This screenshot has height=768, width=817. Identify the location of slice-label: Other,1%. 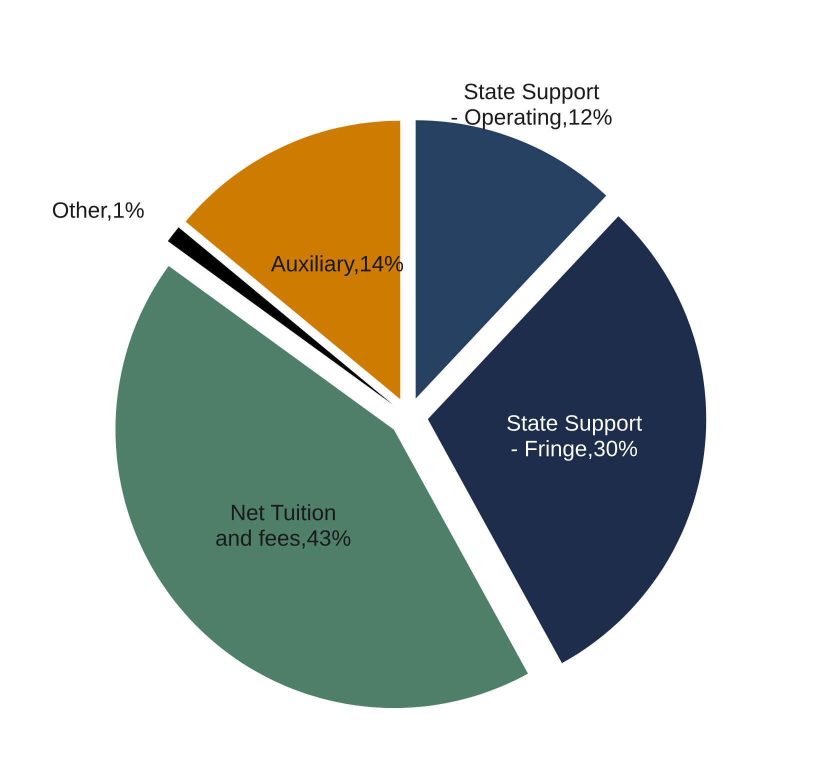
(98, 211).